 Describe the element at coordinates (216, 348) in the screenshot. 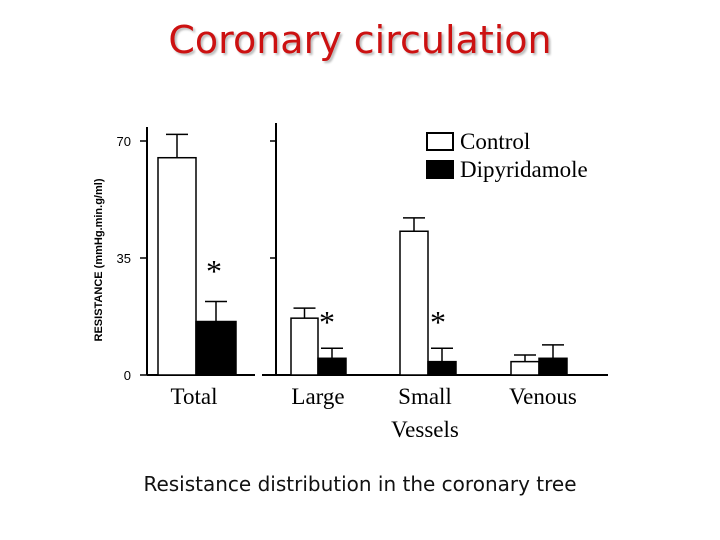

I see `bar-dipyridamole-total` at that location.